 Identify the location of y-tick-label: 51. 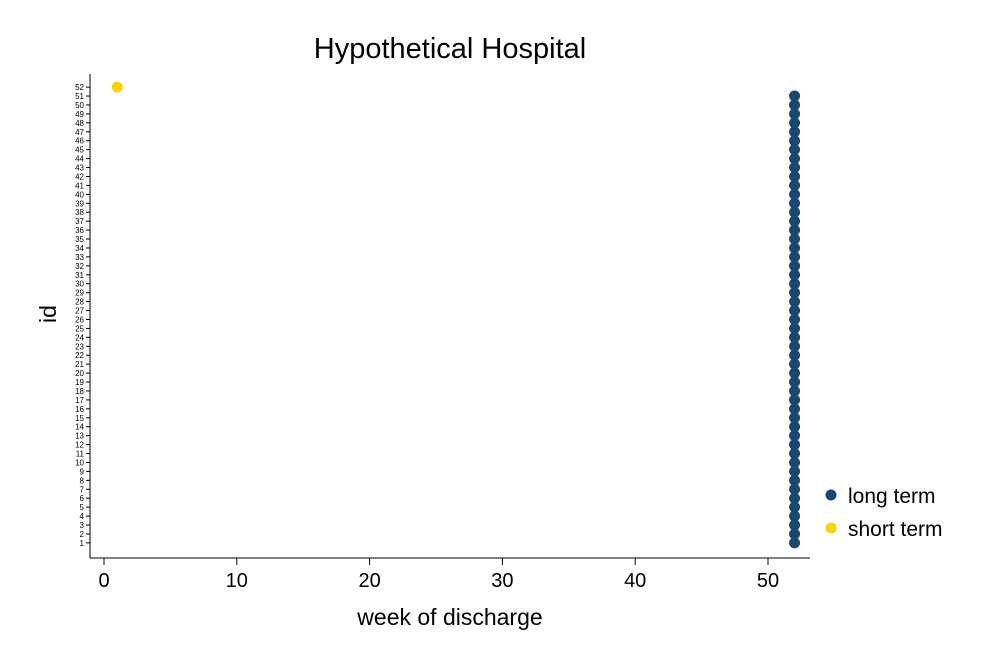
(79, 96).